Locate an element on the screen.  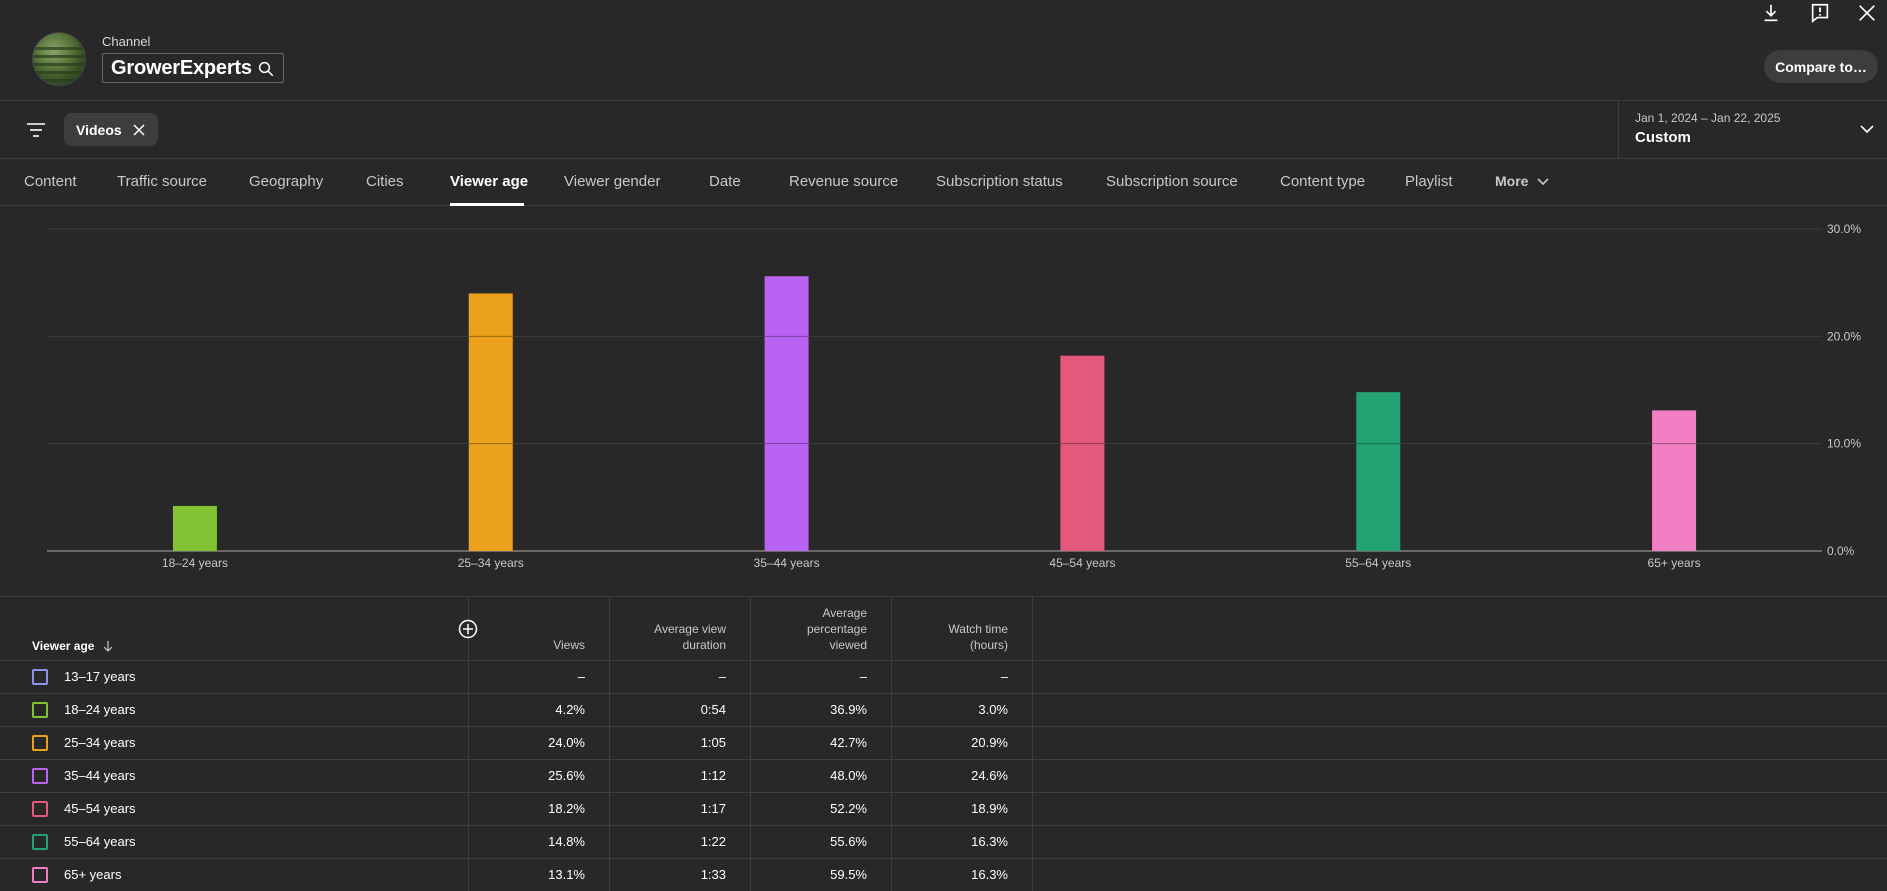
cell-views: 25.6% is located at coordinates (566, 775).